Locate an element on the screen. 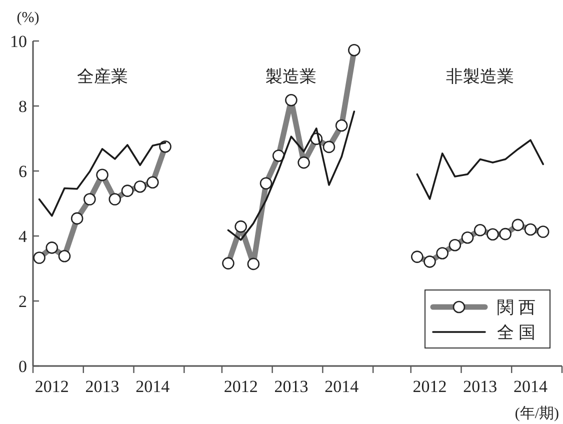 This screenshot has width=563, height=424. y-tick-label: 6 is located at coordinates (22, 171).